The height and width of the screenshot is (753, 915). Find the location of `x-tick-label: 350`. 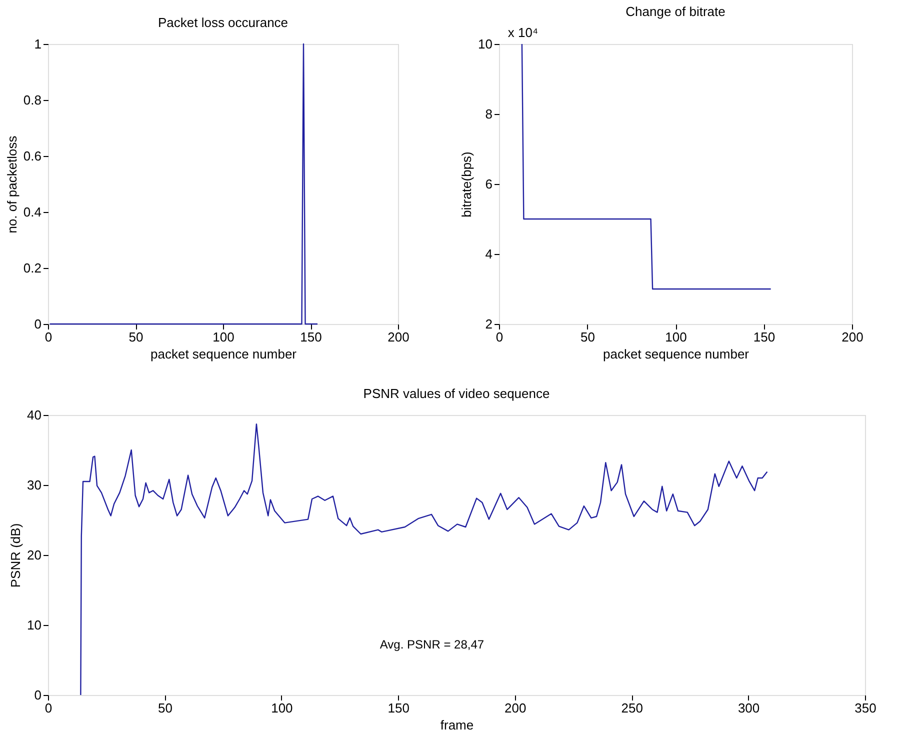

x-tick-label: 350 is located at coordinates (865, 708).